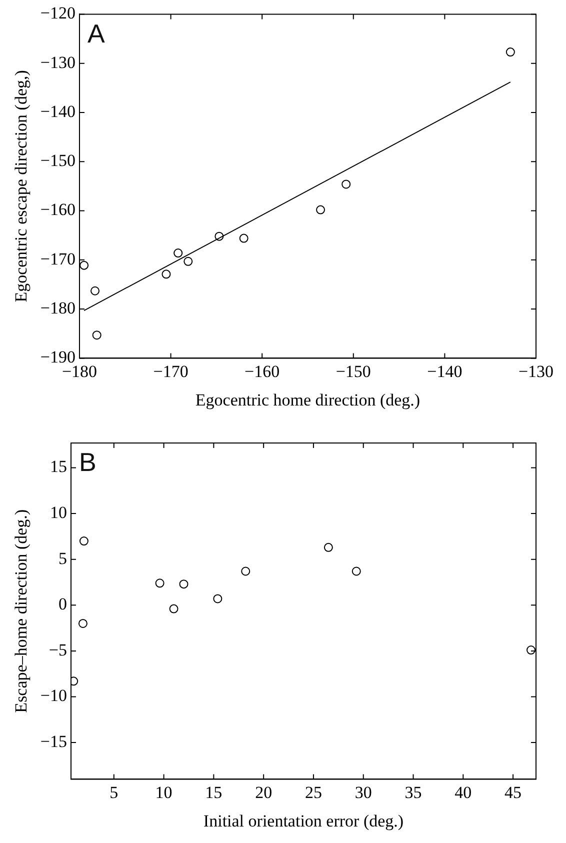  Describe the element at coordinates (62, 604) in the screenshot. I see `y-tick-label: 0` at that location.